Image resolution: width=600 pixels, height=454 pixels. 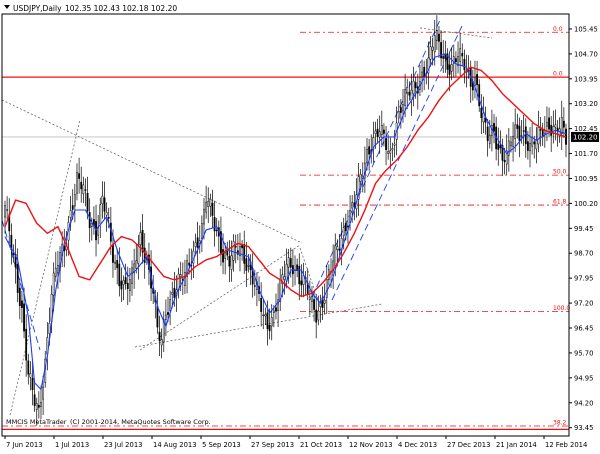 I want to click on x-tick-label: 21 Jan 2014, so click(x=516, y=445).